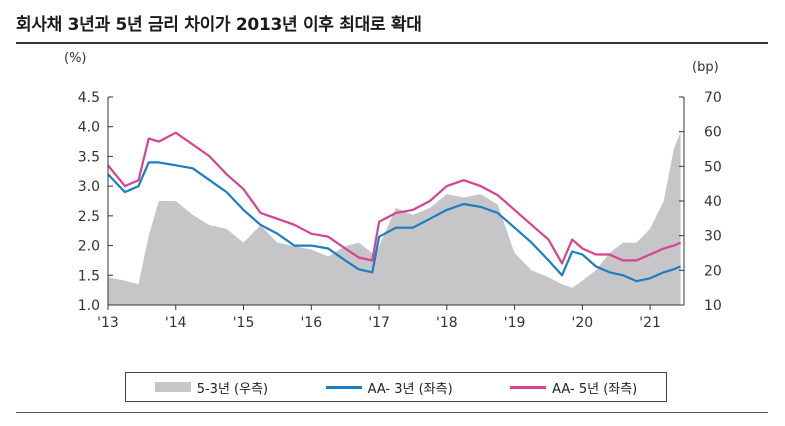 Image resolution: width=785 pixels, height=426 pixels. What do you see at coordinates (705, 67) in the screenshot?
I see `right-axis-unit: (bp)` at bounding box center [705, 67].